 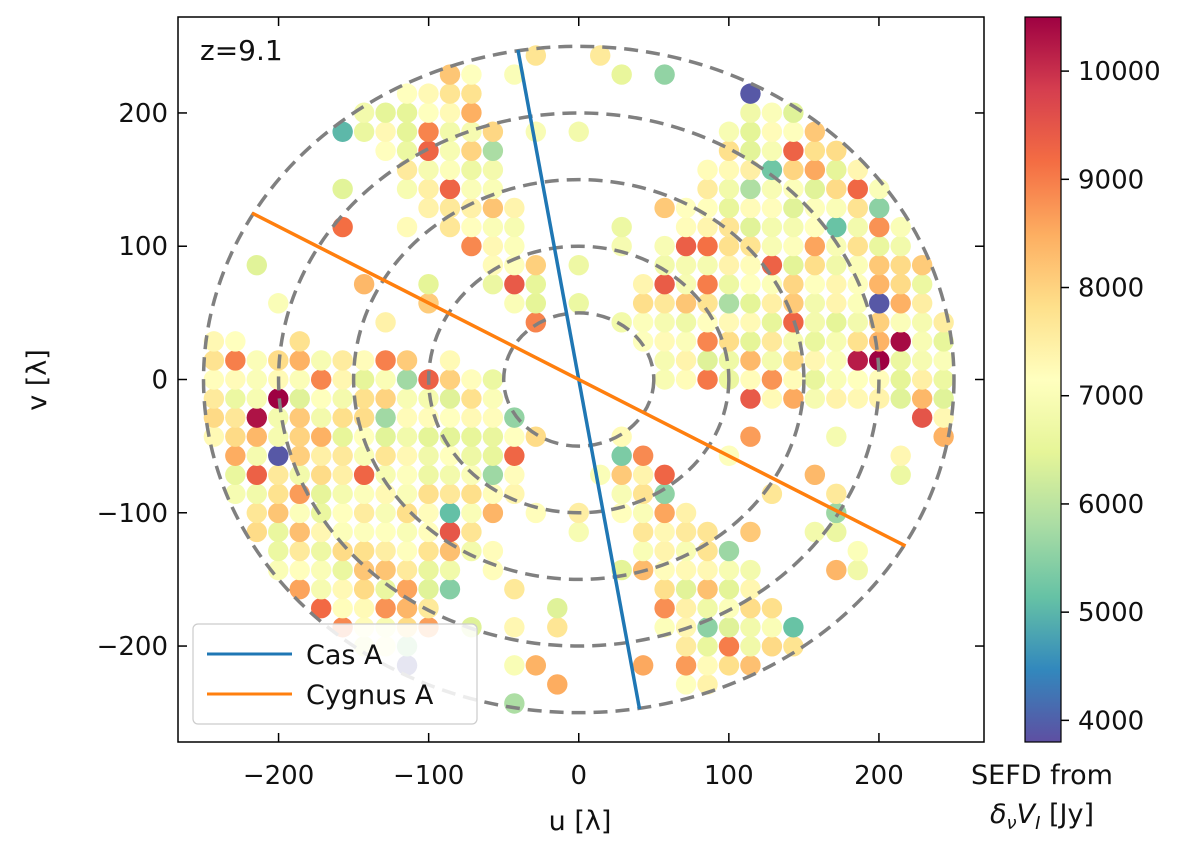 What do you see at coordinates (370, 695) in the screenshot?
I see `legend-label-cygnus-a: Cygnus A` at bounding box center [370, 695].